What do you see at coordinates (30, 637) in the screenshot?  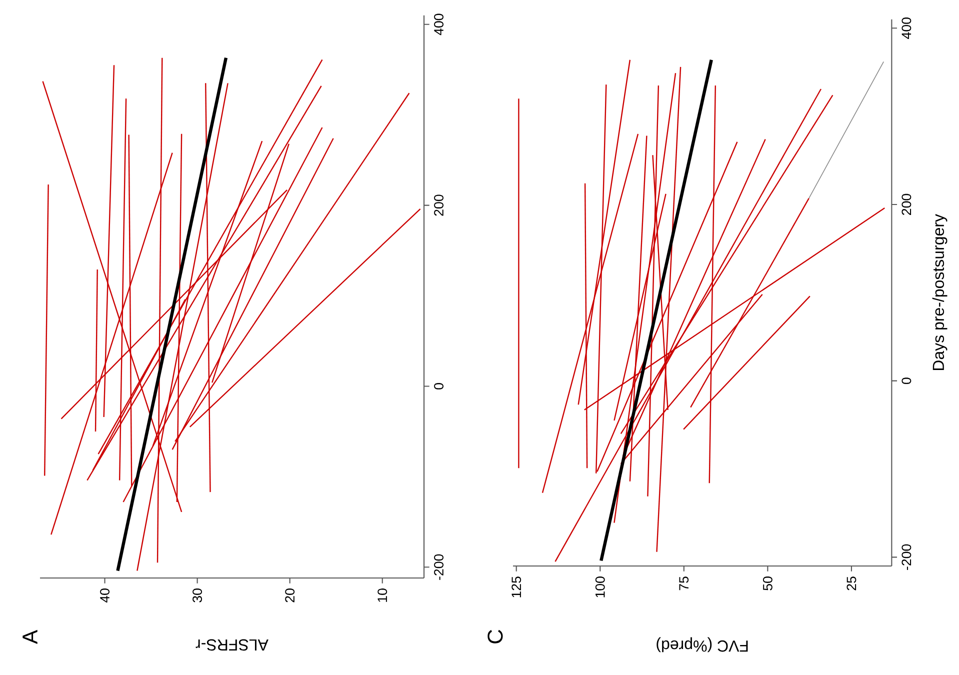 I see `text: A` at bounding box center [30, 637].